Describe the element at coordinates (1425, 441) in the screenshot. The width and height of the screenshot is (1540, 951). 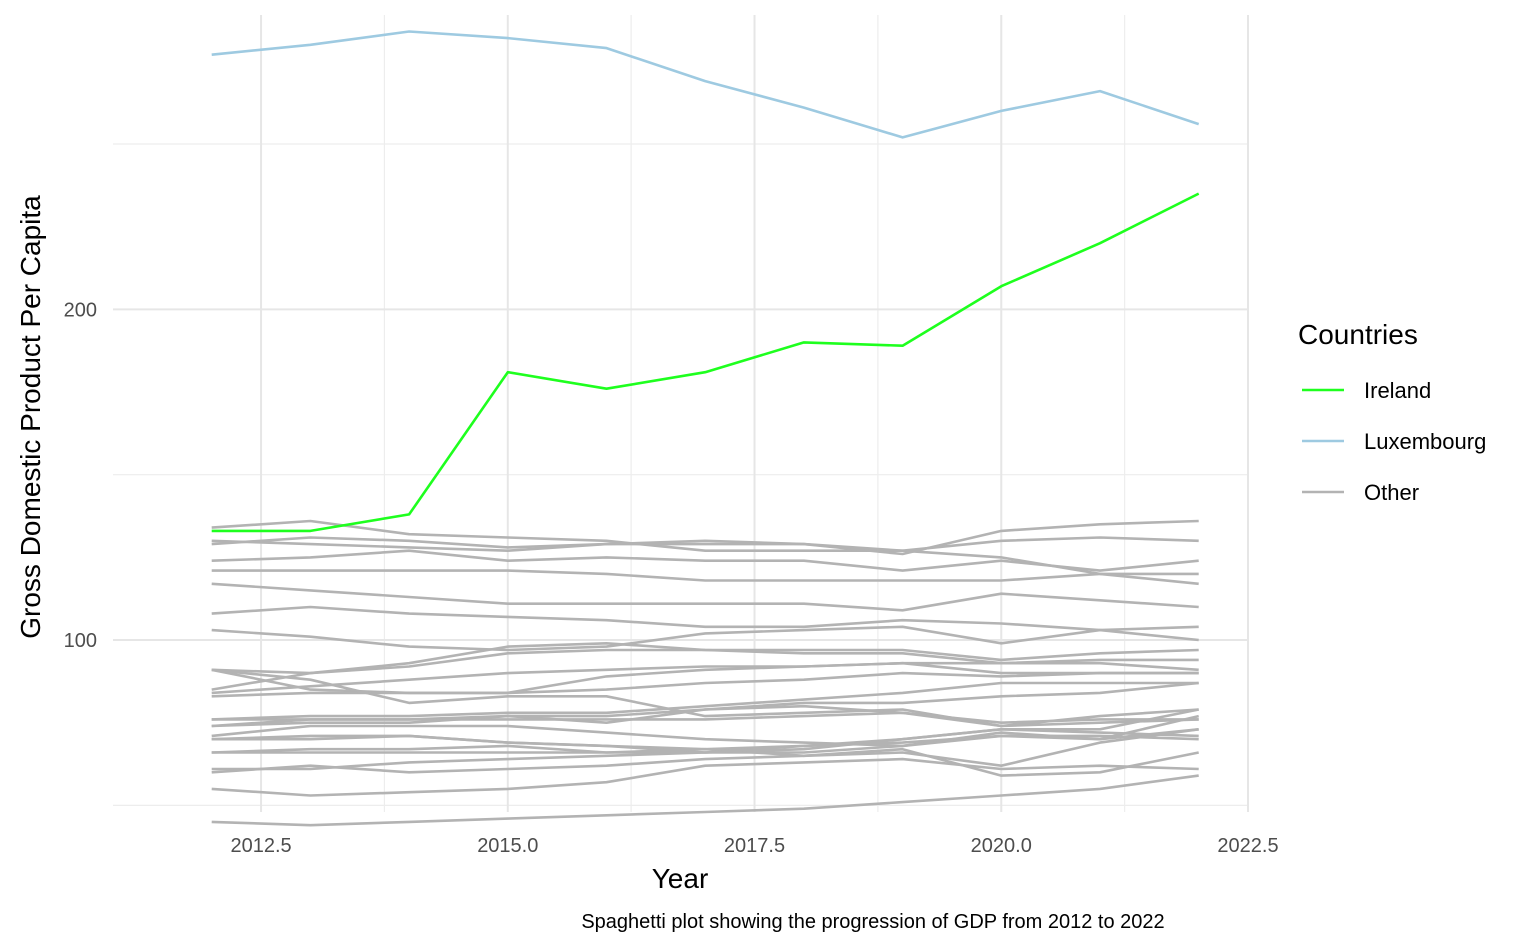
I see `legend-label-luxembourg: Luxembourg` at that location.